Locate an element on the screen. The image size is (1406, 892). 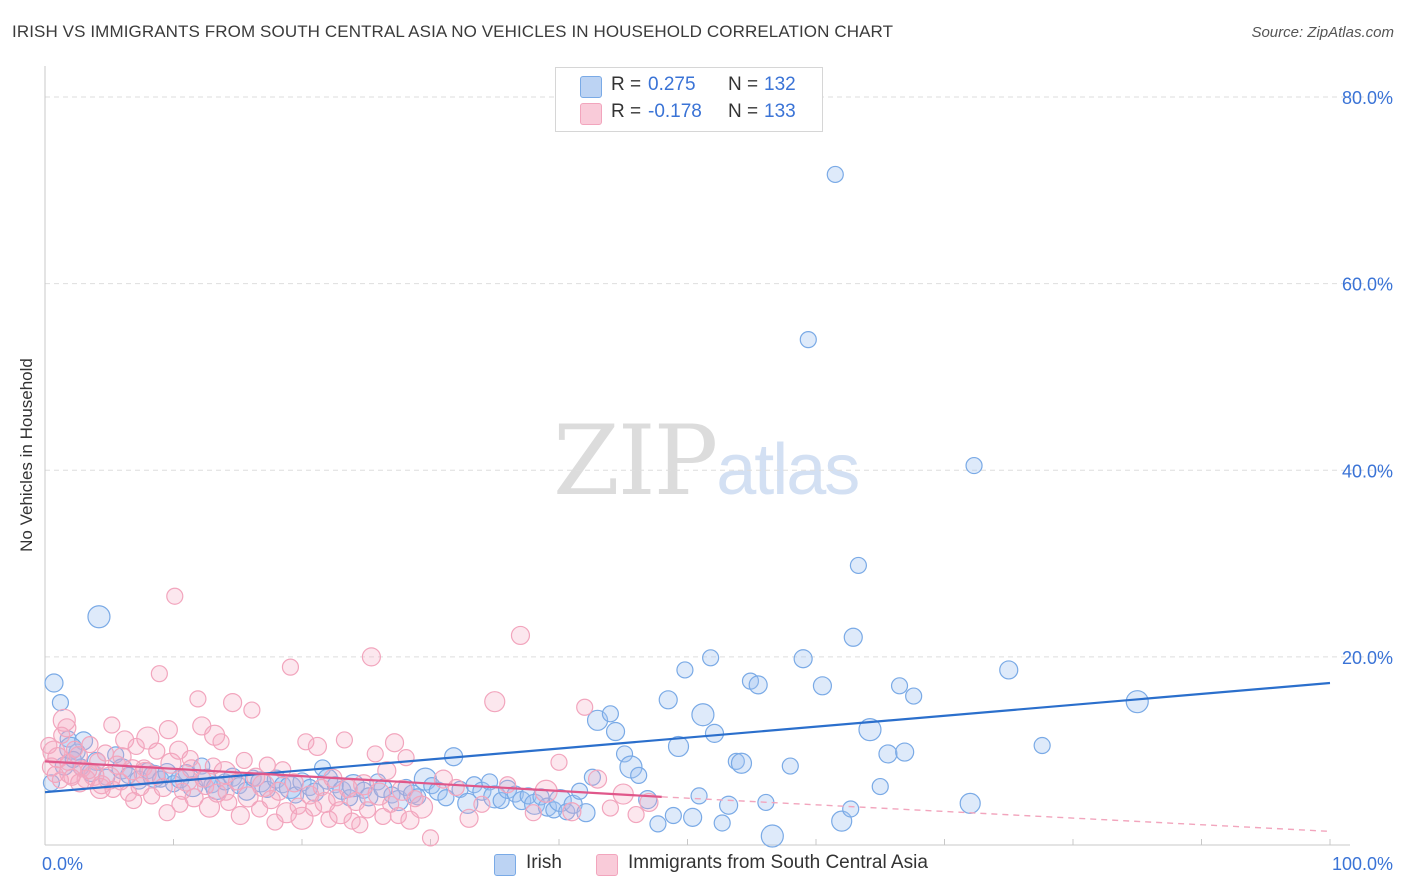
legend-r-value: -0.178 is located at coordinates (675, 111).